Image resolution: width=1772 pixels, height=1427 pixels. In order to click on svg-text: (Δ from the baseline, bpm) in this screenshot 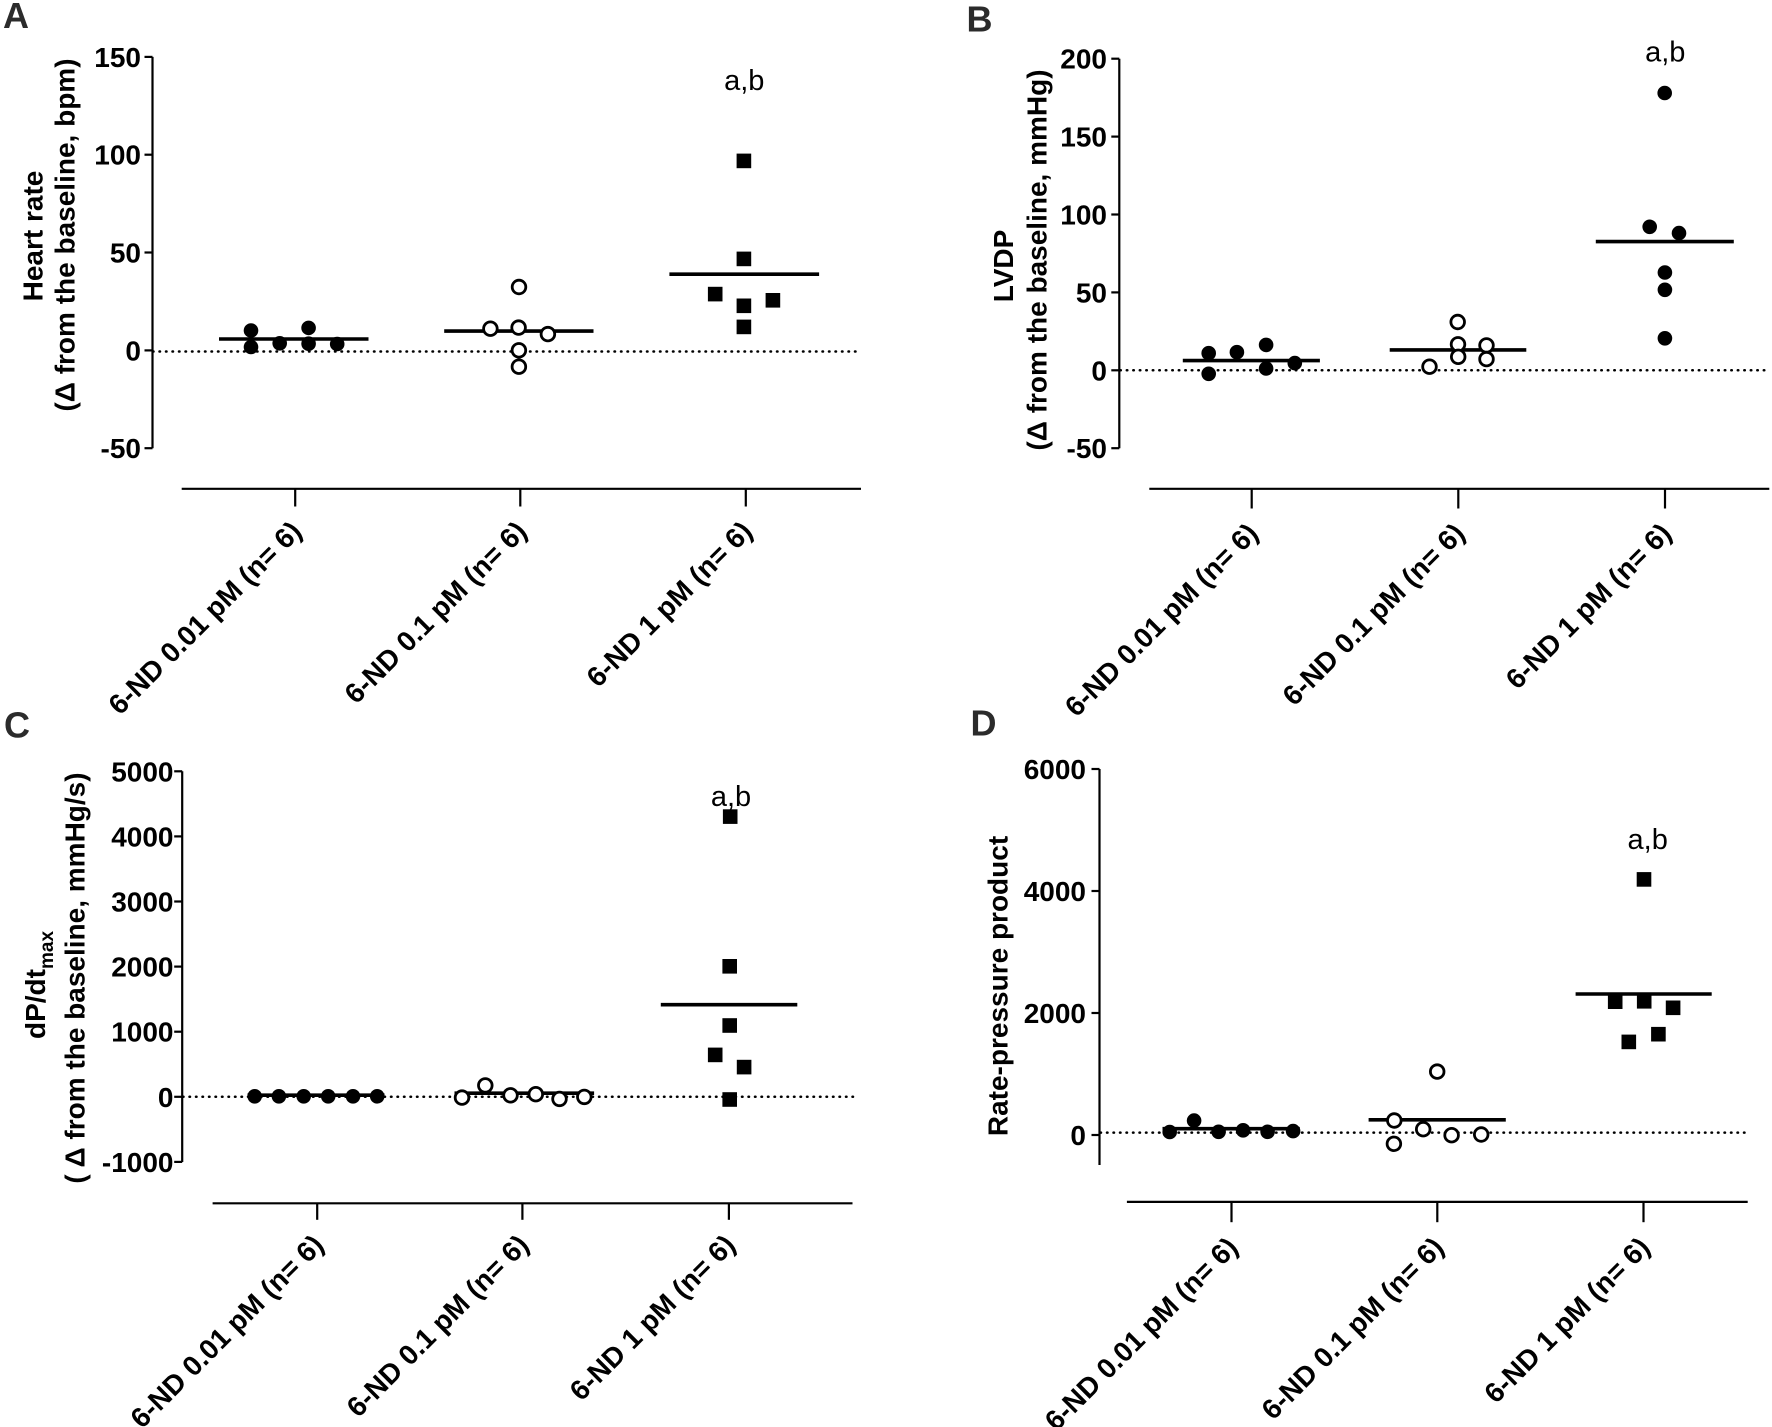, I will do `click(65, 234)`.